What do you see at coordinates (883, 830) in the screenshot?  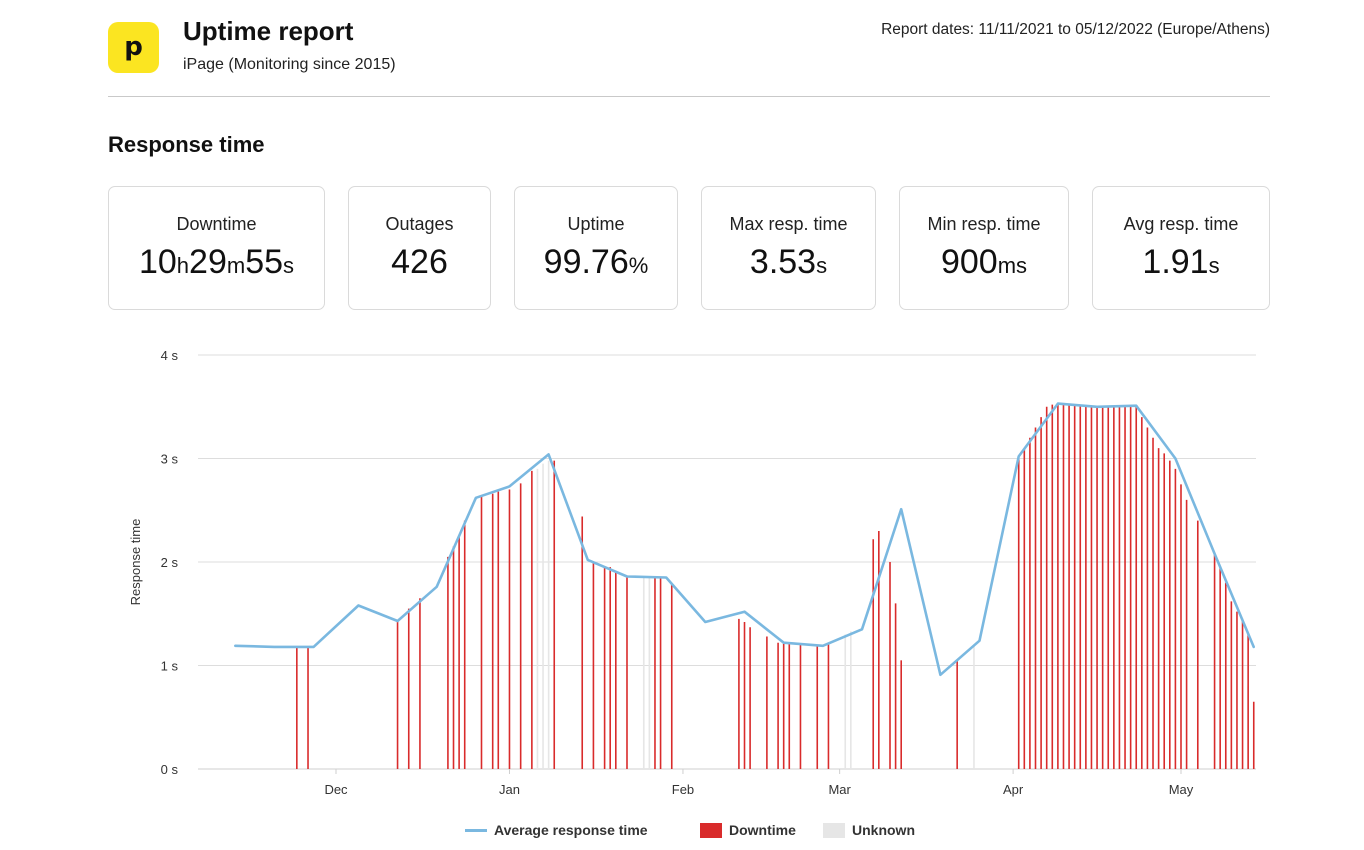 I see `legend-unknown-label: Unknown` at bounding box center [883, 830].